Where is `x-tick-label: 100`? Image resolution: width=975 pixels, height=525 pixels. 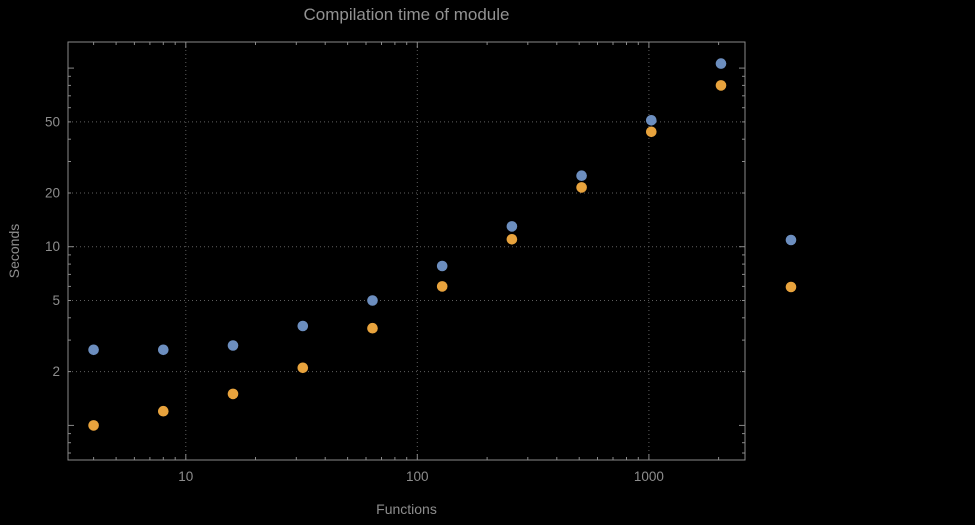 x-tick-label: 100 is located at coordinates (417, 476).